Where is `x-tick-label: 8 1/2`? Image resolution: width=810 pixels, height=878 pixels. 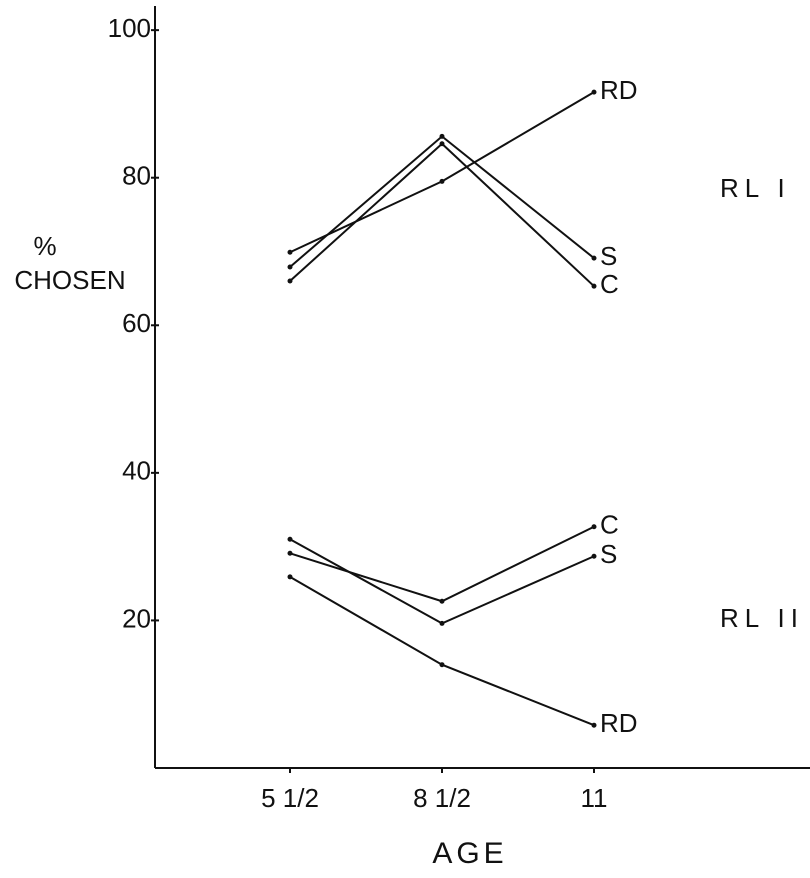 x-tick-label: 8 1/2 is located at coordinates (442, 798).